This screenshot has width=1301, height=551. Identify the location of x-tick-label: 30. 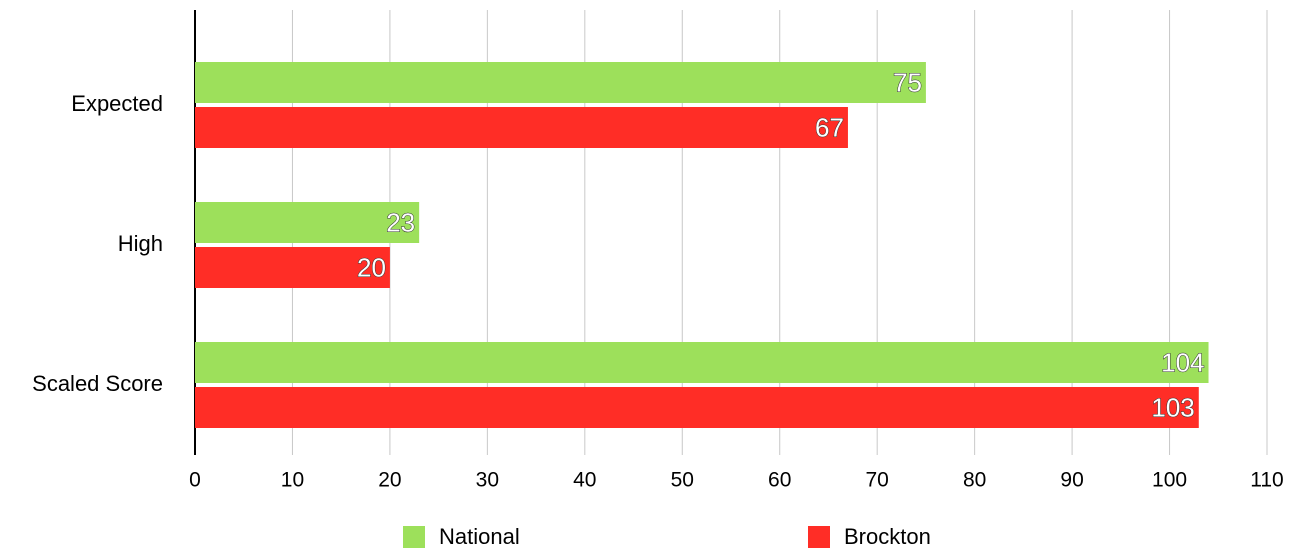
(487, 480).